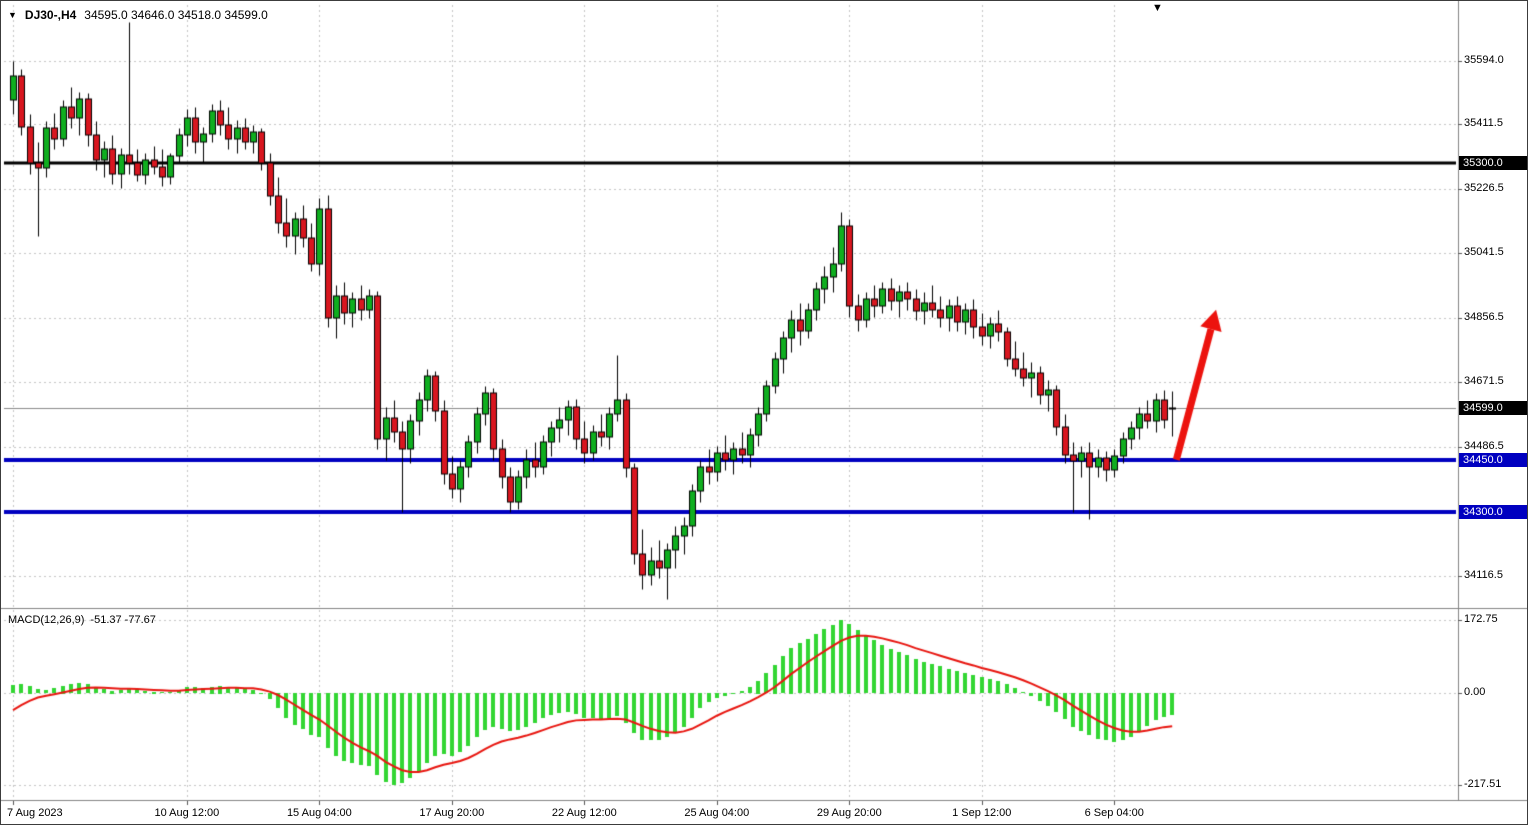 This screenshot has width=1528, height=825. I want to click on level-price-tag: 34450.0, so click(1493, 459).